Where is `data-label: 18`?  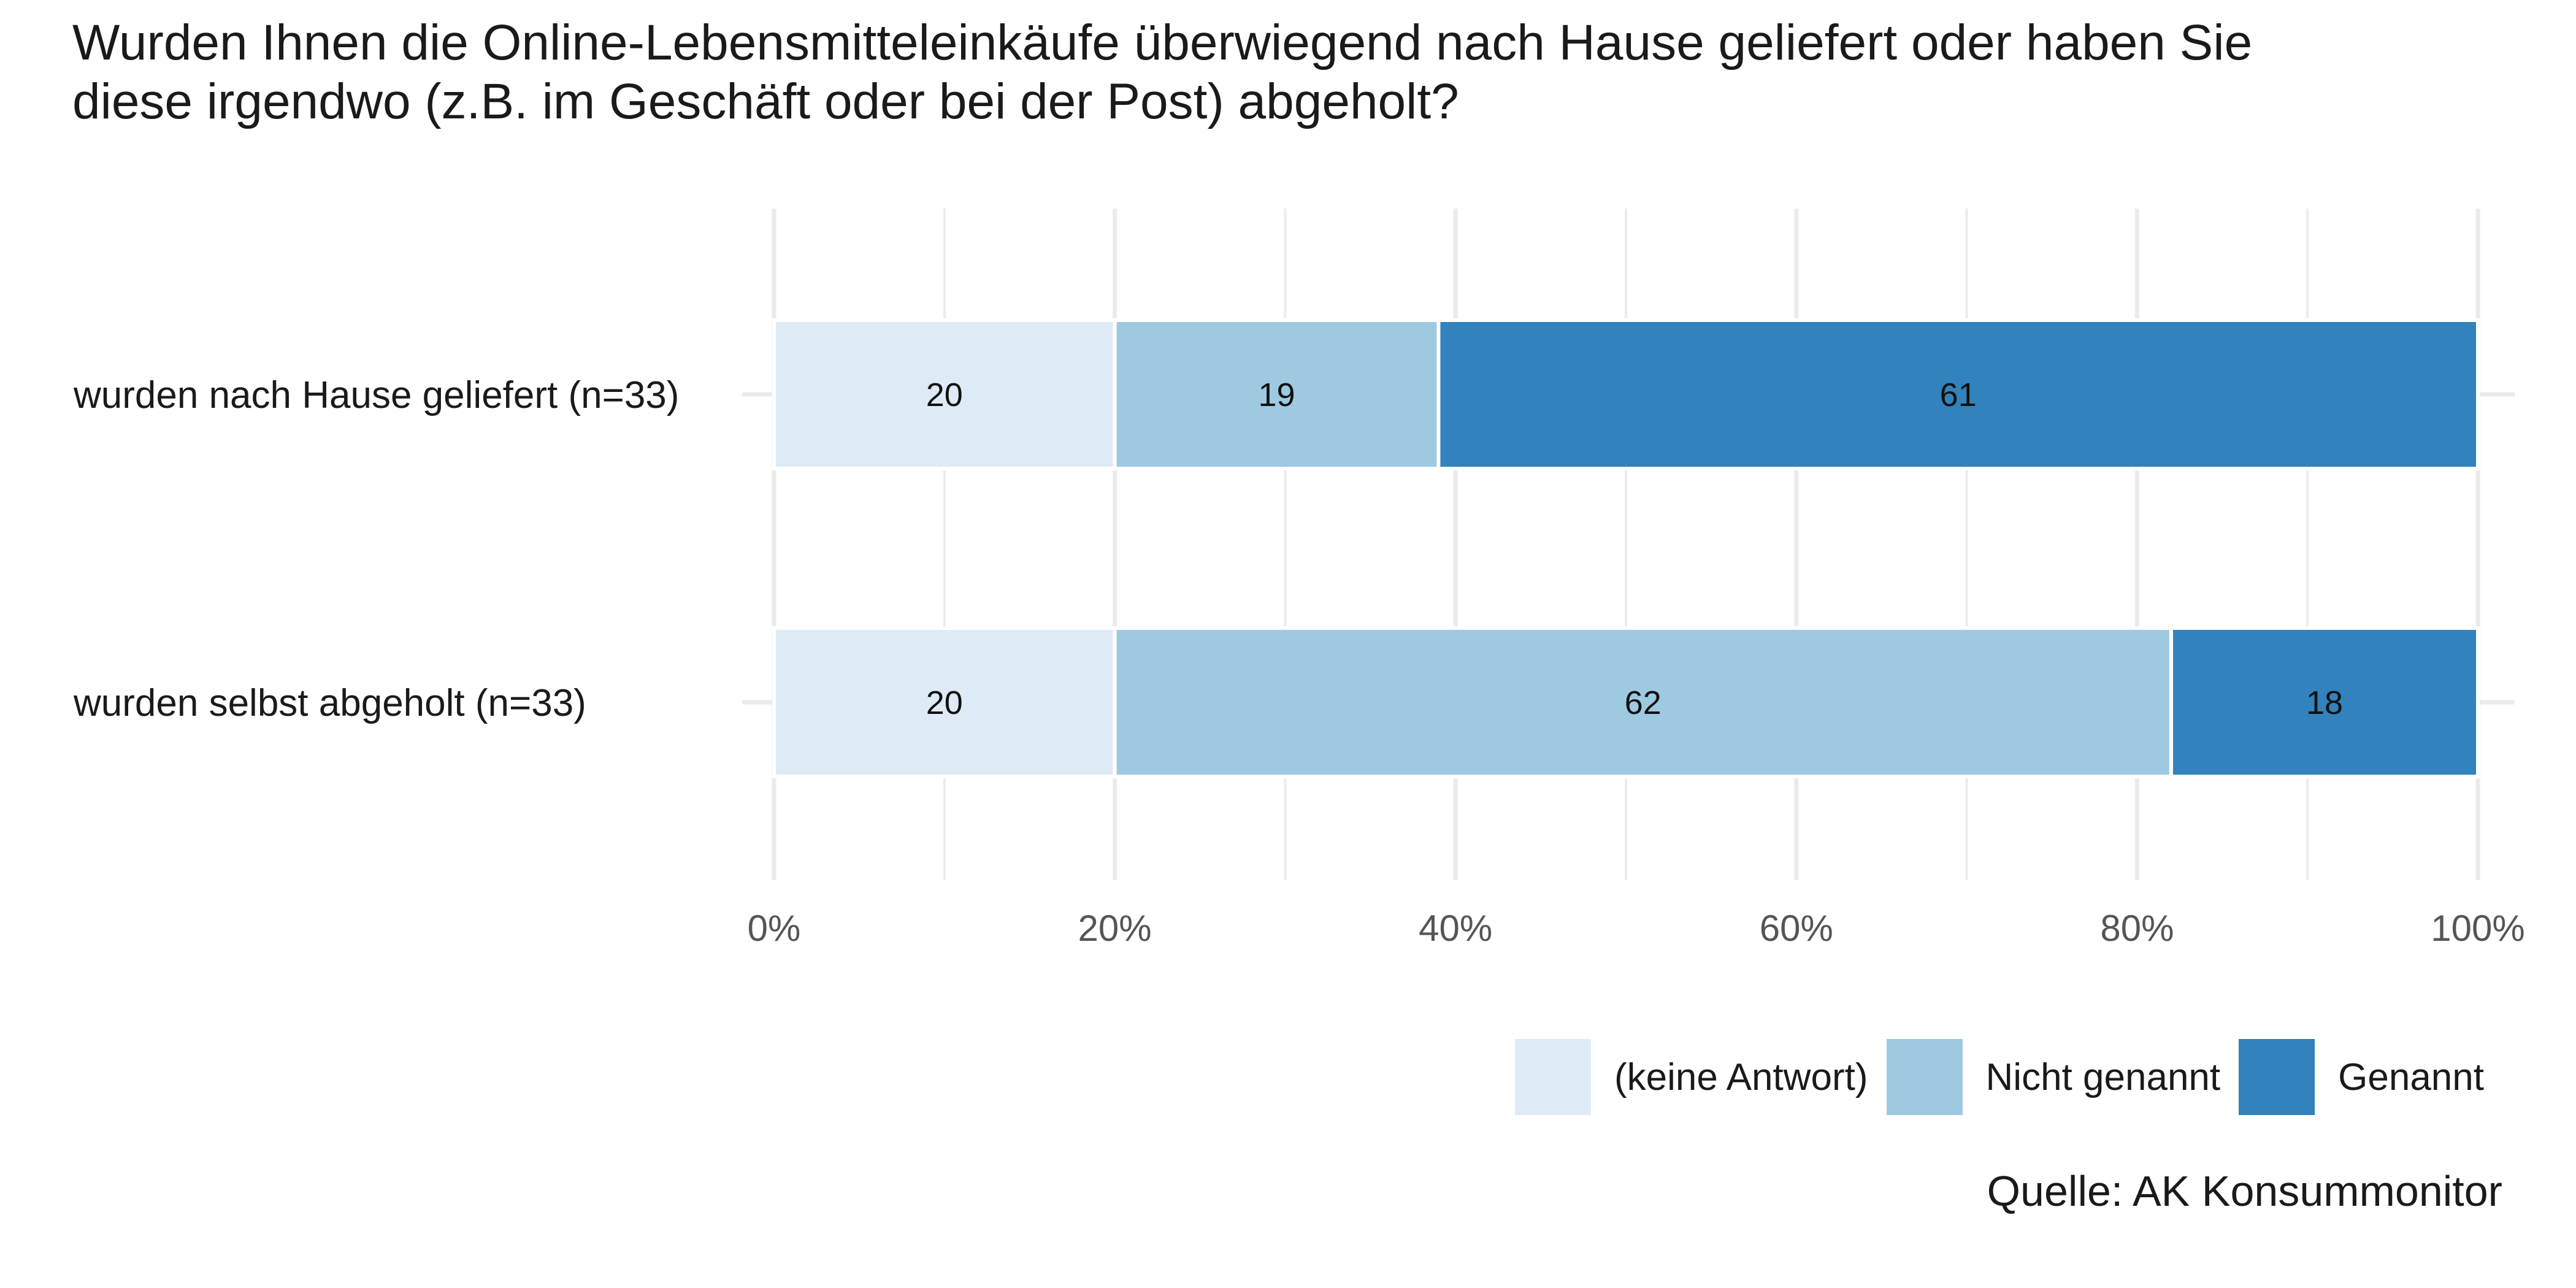
data-label: 18 is located at coordinates (2324, 702).